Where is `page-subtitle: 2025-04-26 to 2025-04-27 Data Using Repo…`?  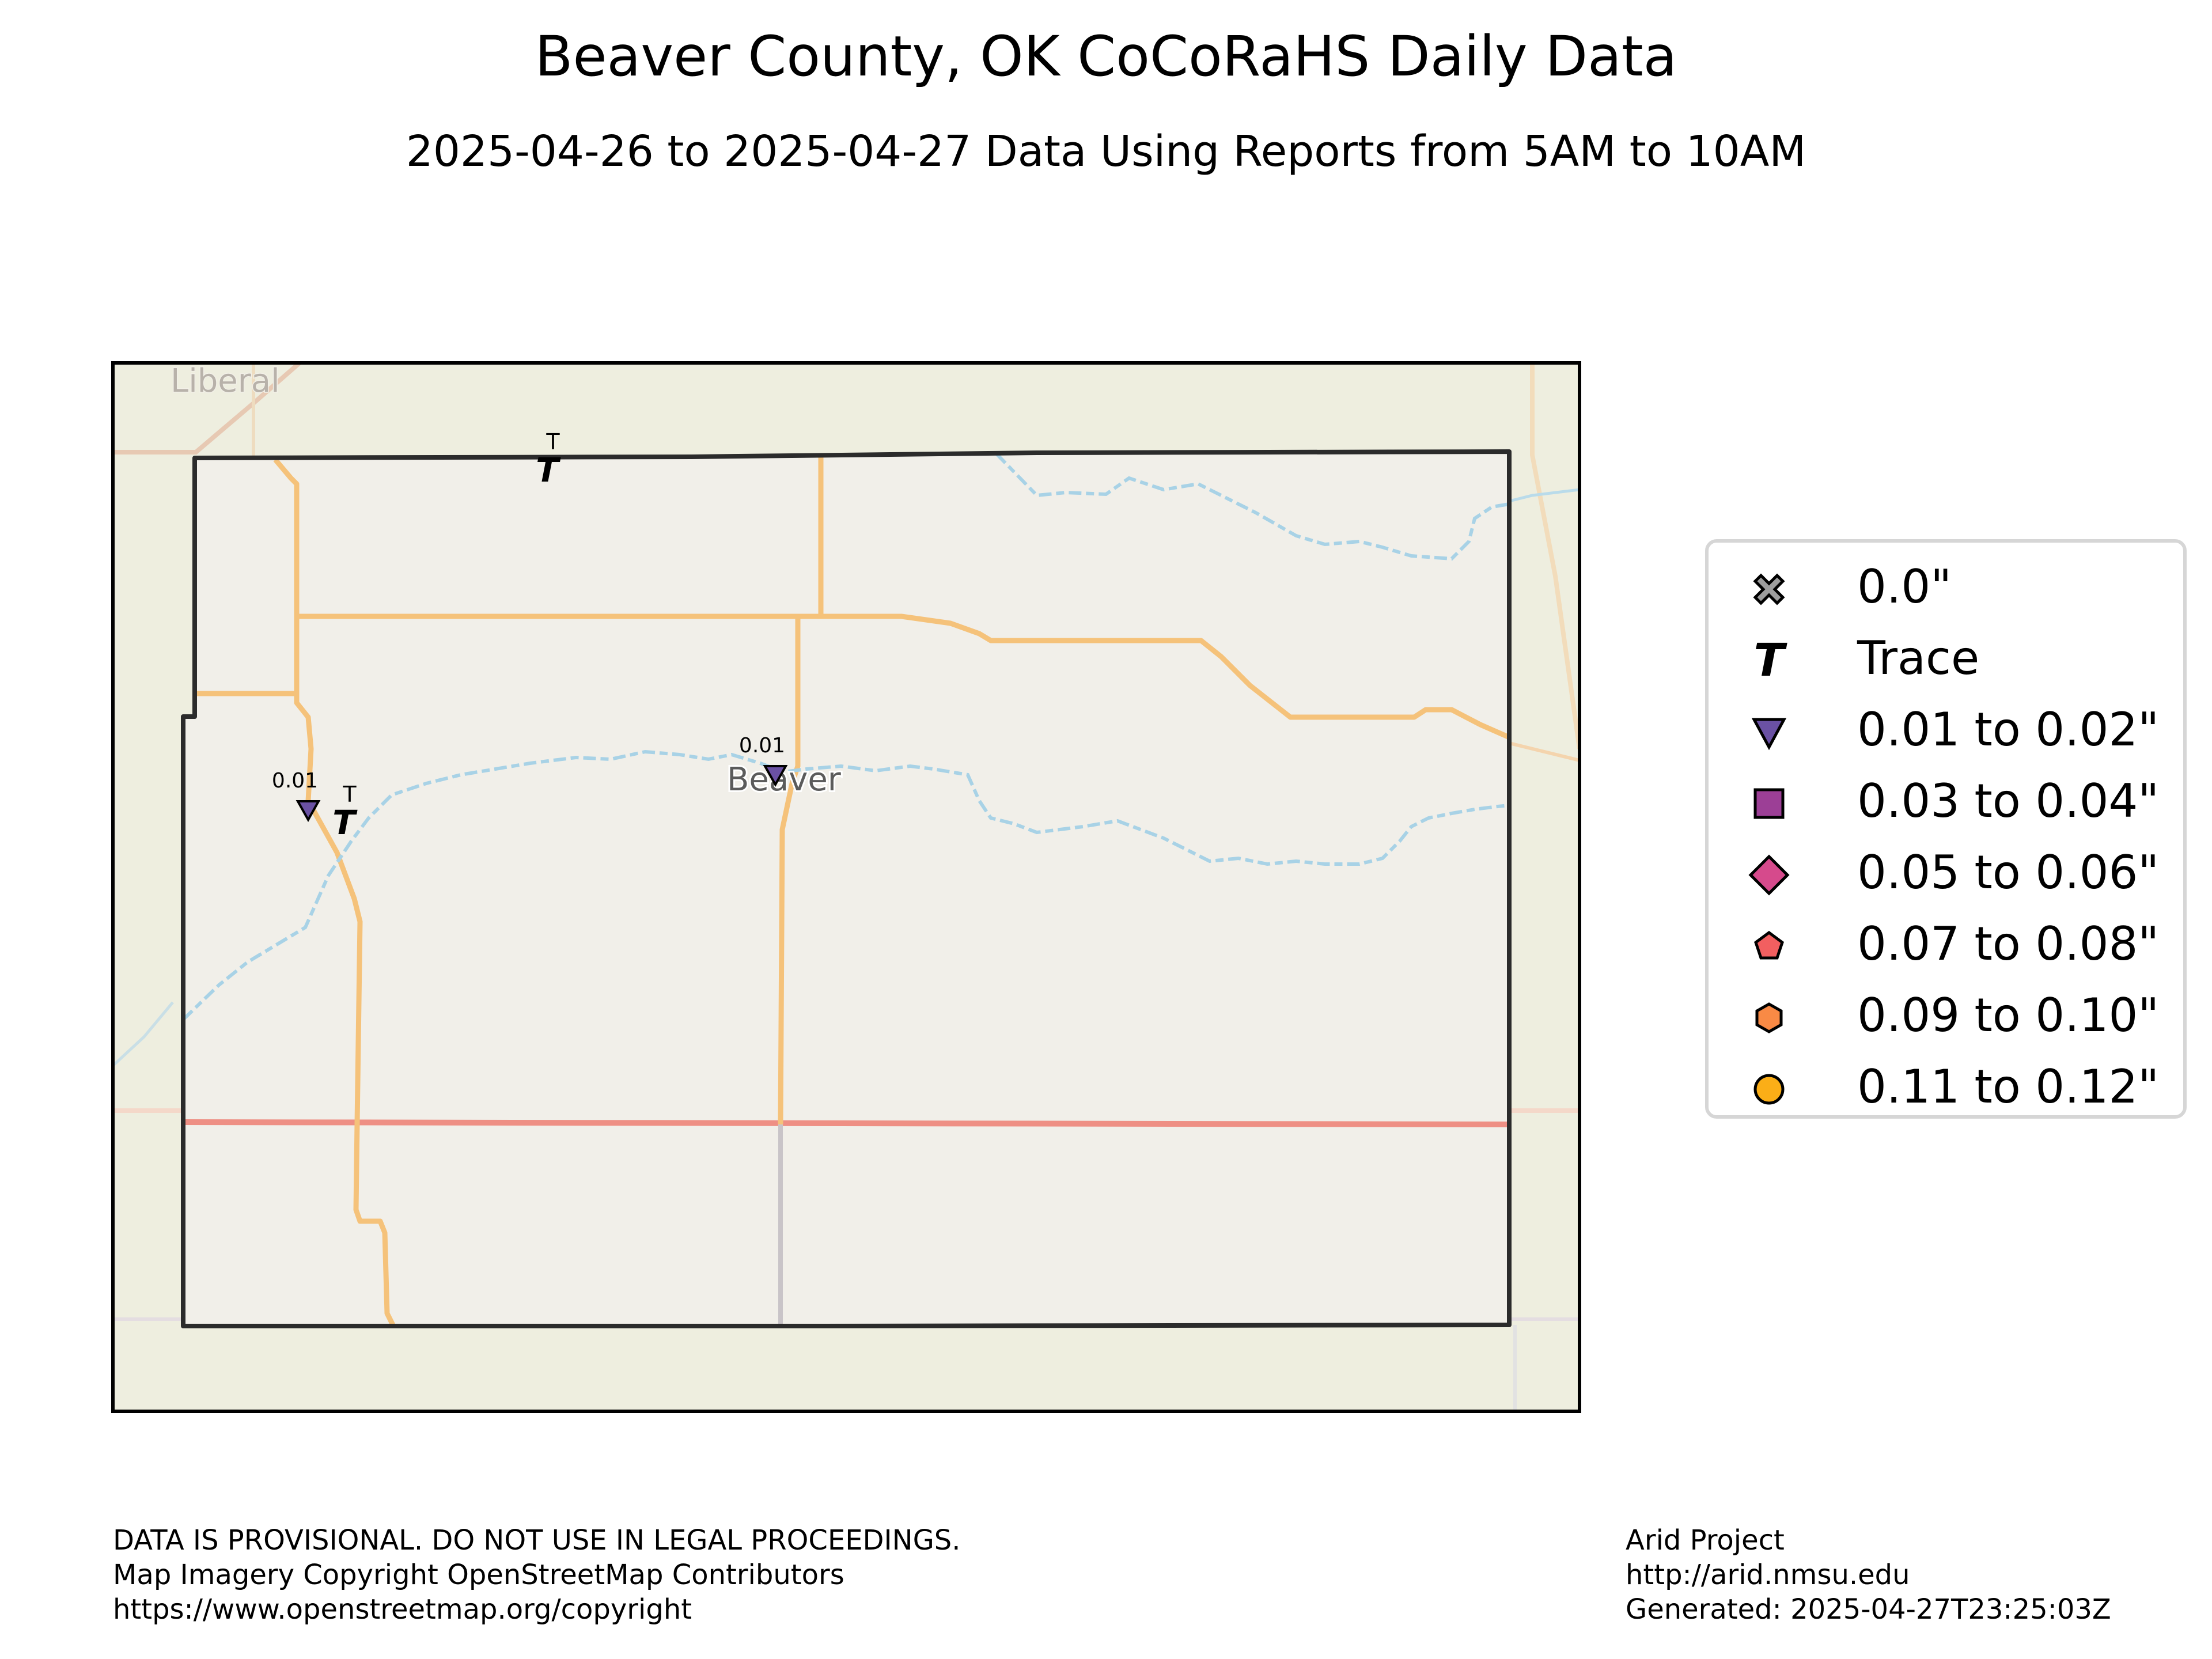 page-subtitle: 2025-04-26 to 2025-04-27 Data Using Repo… is located at coordinates (1106, 151).